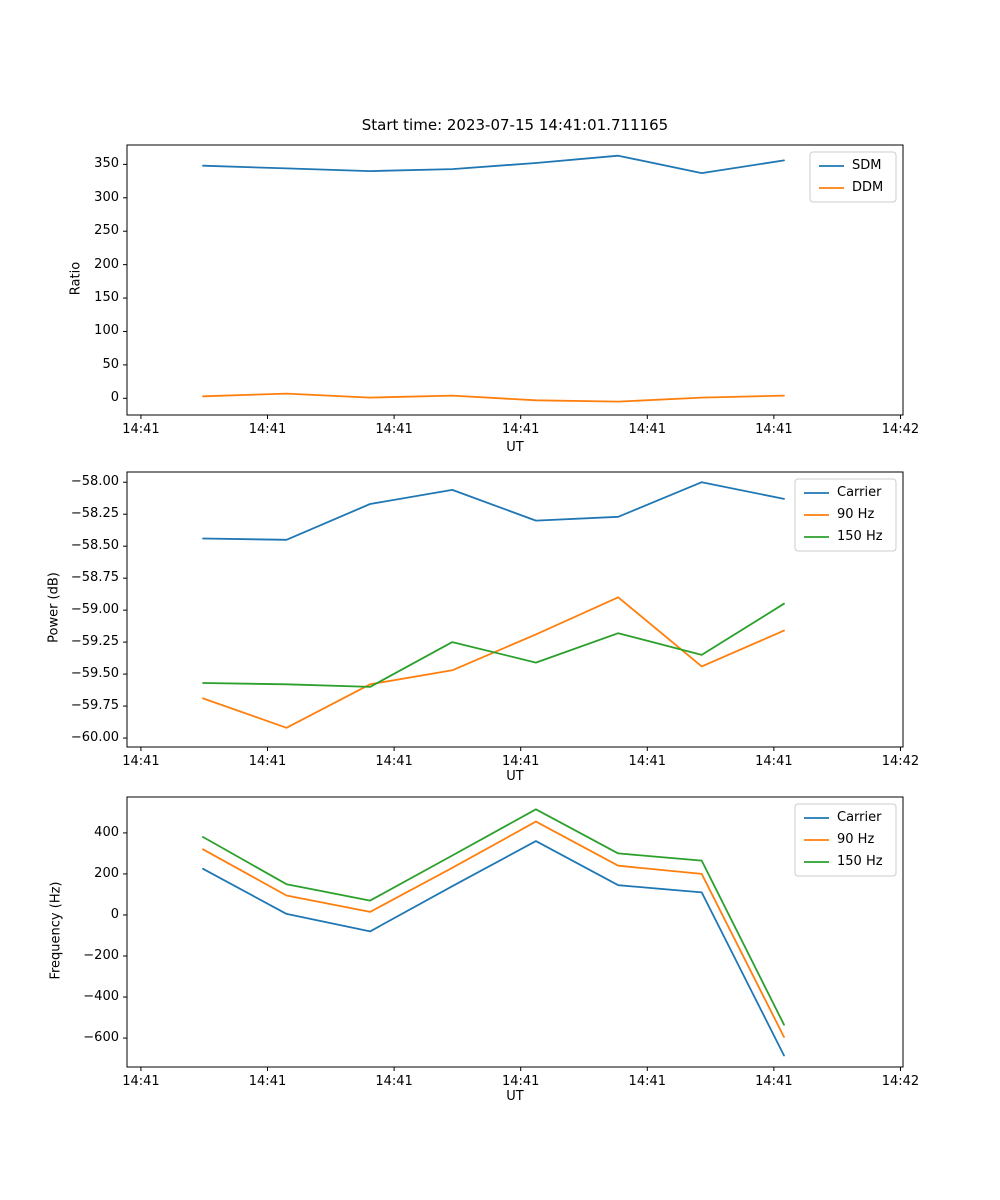  I want to click on y-tick-label: −58.25, so click(94, 514).